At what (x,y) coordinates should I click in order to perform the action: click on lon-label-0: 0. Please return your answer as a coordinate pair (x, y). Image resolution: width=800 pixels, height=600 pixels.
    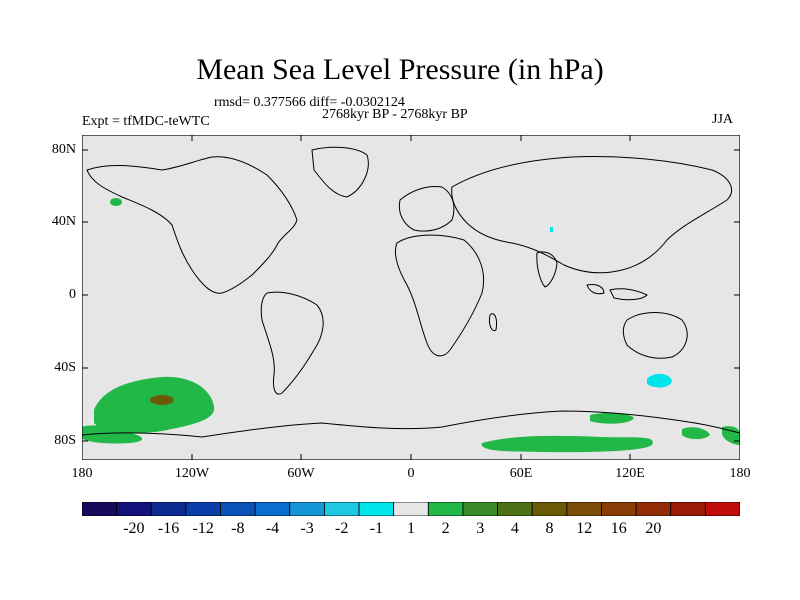
    Looking at the image, I should click on (411, 473).